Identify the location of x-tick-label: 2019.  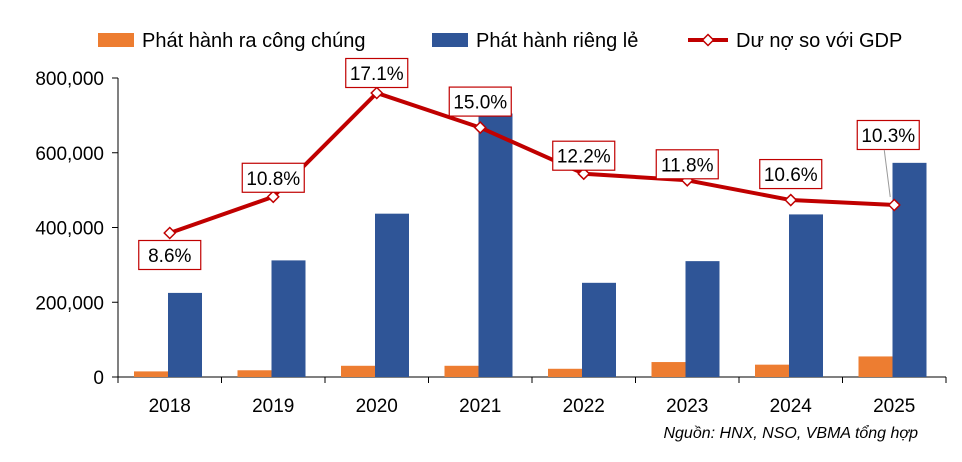
(273, 406).